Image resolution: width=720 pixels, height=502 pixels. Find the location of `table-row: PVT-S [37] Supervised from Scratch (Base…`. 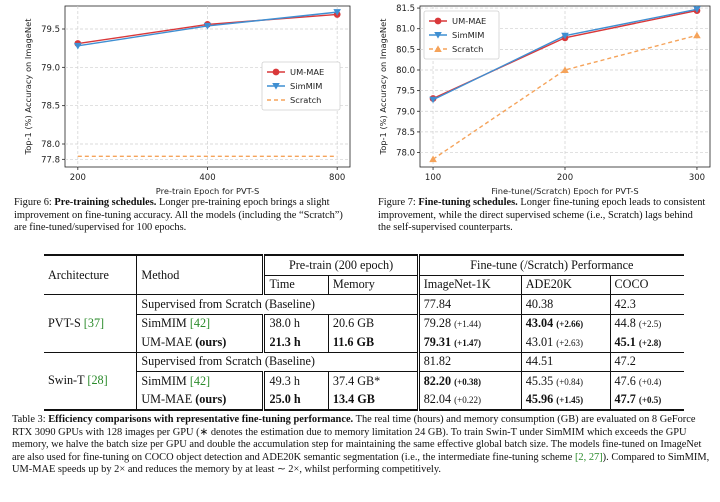

table-row: PVT-S [37] Supervised from Scratch (Base… is located at coordinates (364, 323).